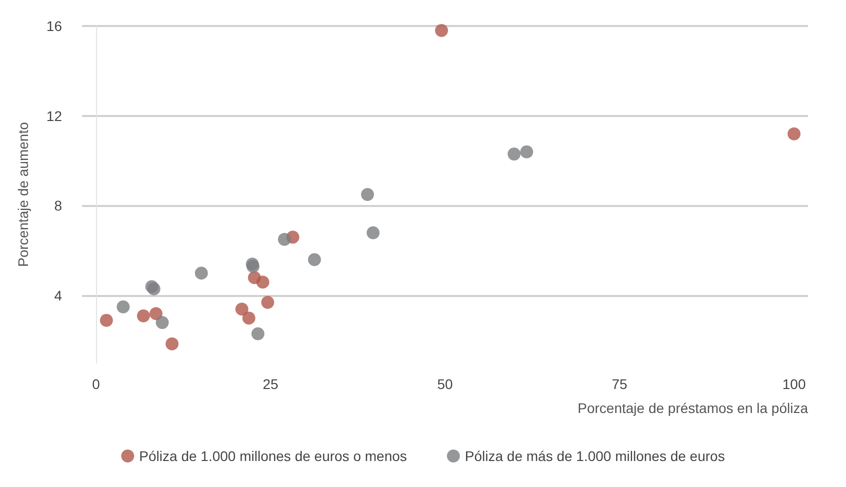 This screenshot has width=846, height=487. Describe the element at coordinates (794, 384) in the screenshot. I see `x-tick-label: 100` at that location.